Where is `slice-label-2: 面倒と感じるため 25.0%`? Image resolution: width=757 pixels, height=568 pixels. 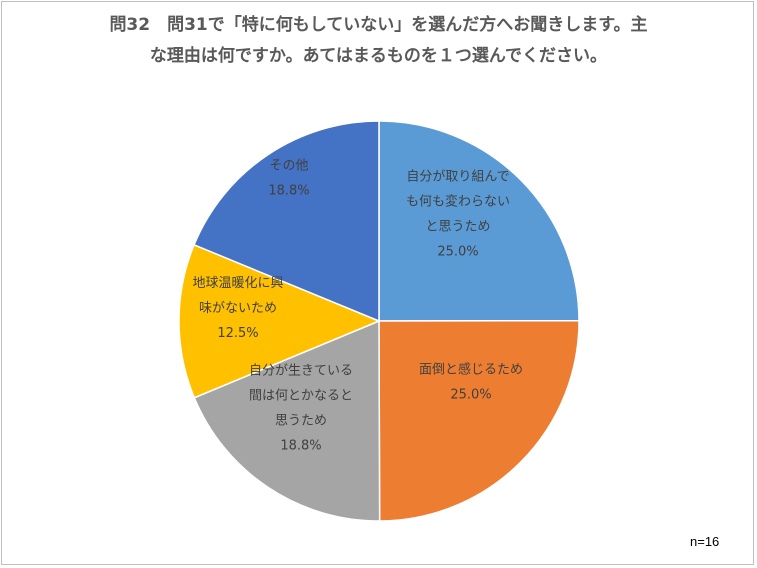
slice-label-2: 面倒と感じるため 25.0% is located at coordinates (471, 382).